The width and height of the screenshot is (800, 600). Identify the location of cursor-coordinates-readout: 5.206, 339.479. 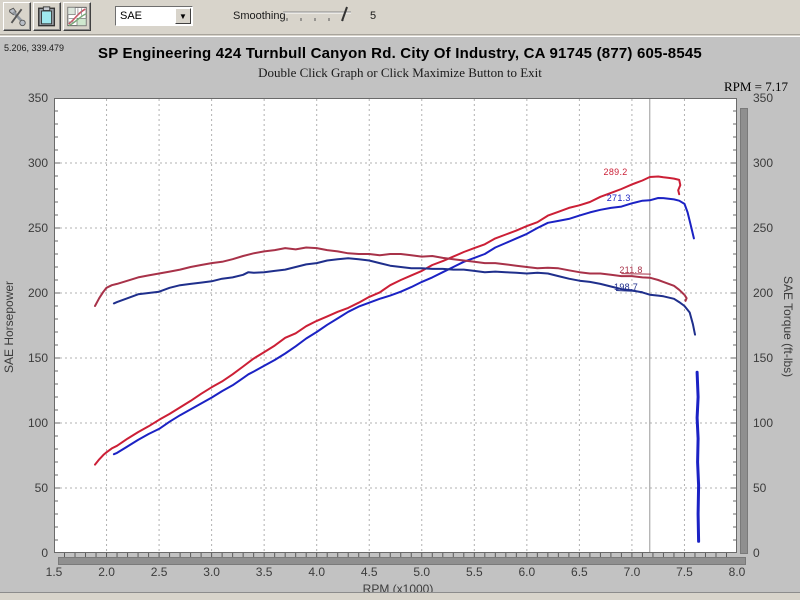
(34, 48).